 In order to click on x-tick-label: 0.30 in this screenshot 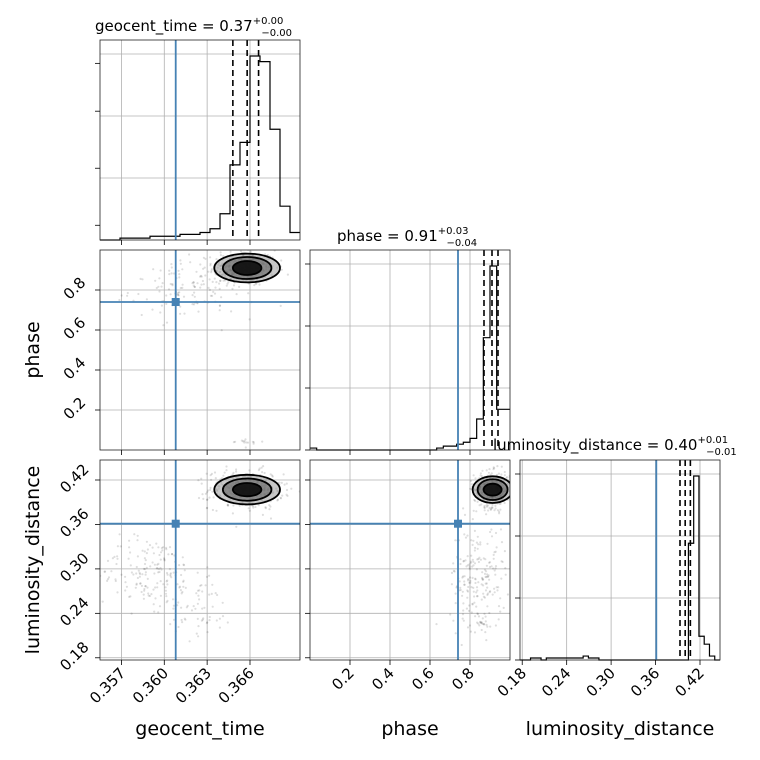, I will do `click(601, 682)`.